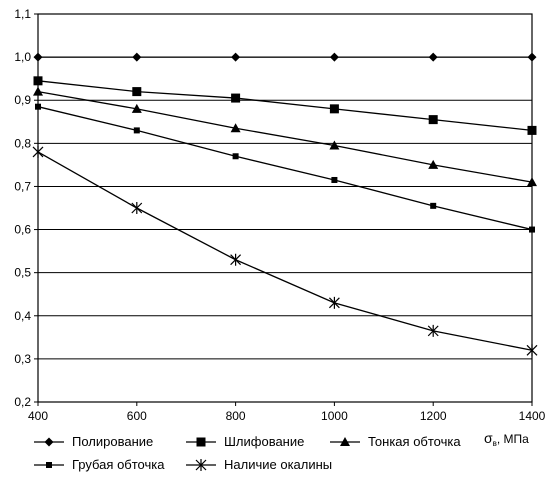 The width and height of the screenshot is (552, 485). Describe the element at coordinates (236, 416) in the screenshot. I see `x-tick-label-2: 800` at that location.